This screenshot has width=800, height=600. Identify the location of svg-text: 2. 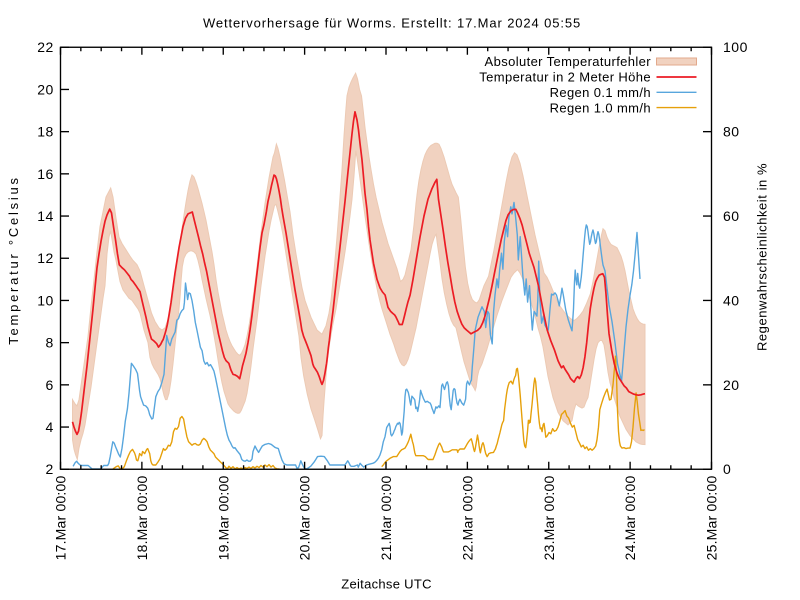
(50, 469).